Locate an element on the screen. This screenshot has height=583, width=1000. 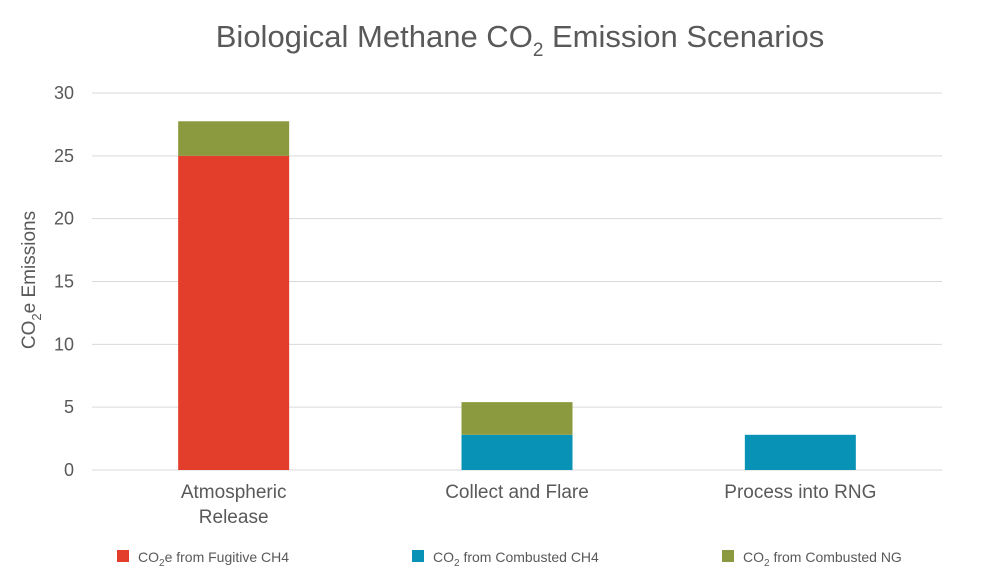
y-axis-label-main: CO is located at coordinates (29, 335).